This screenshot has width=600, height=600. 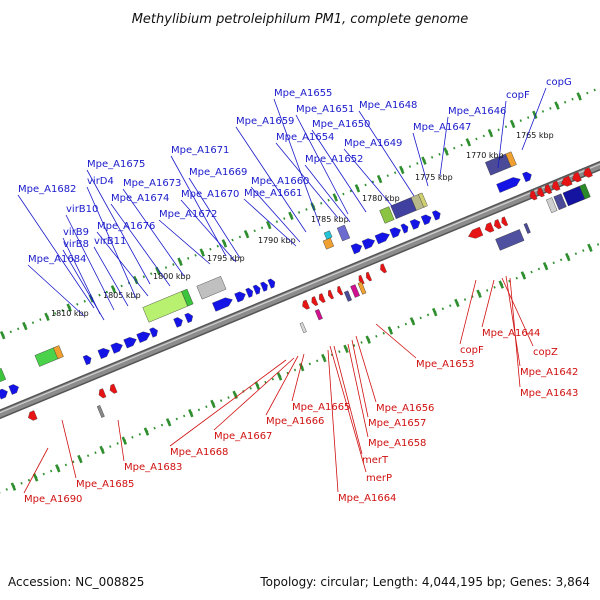 What do you see at coordinates (57, 259) in the screenshot?
I see `top-gene-label: Mpe_A1684` at bounding box center [57, 259].